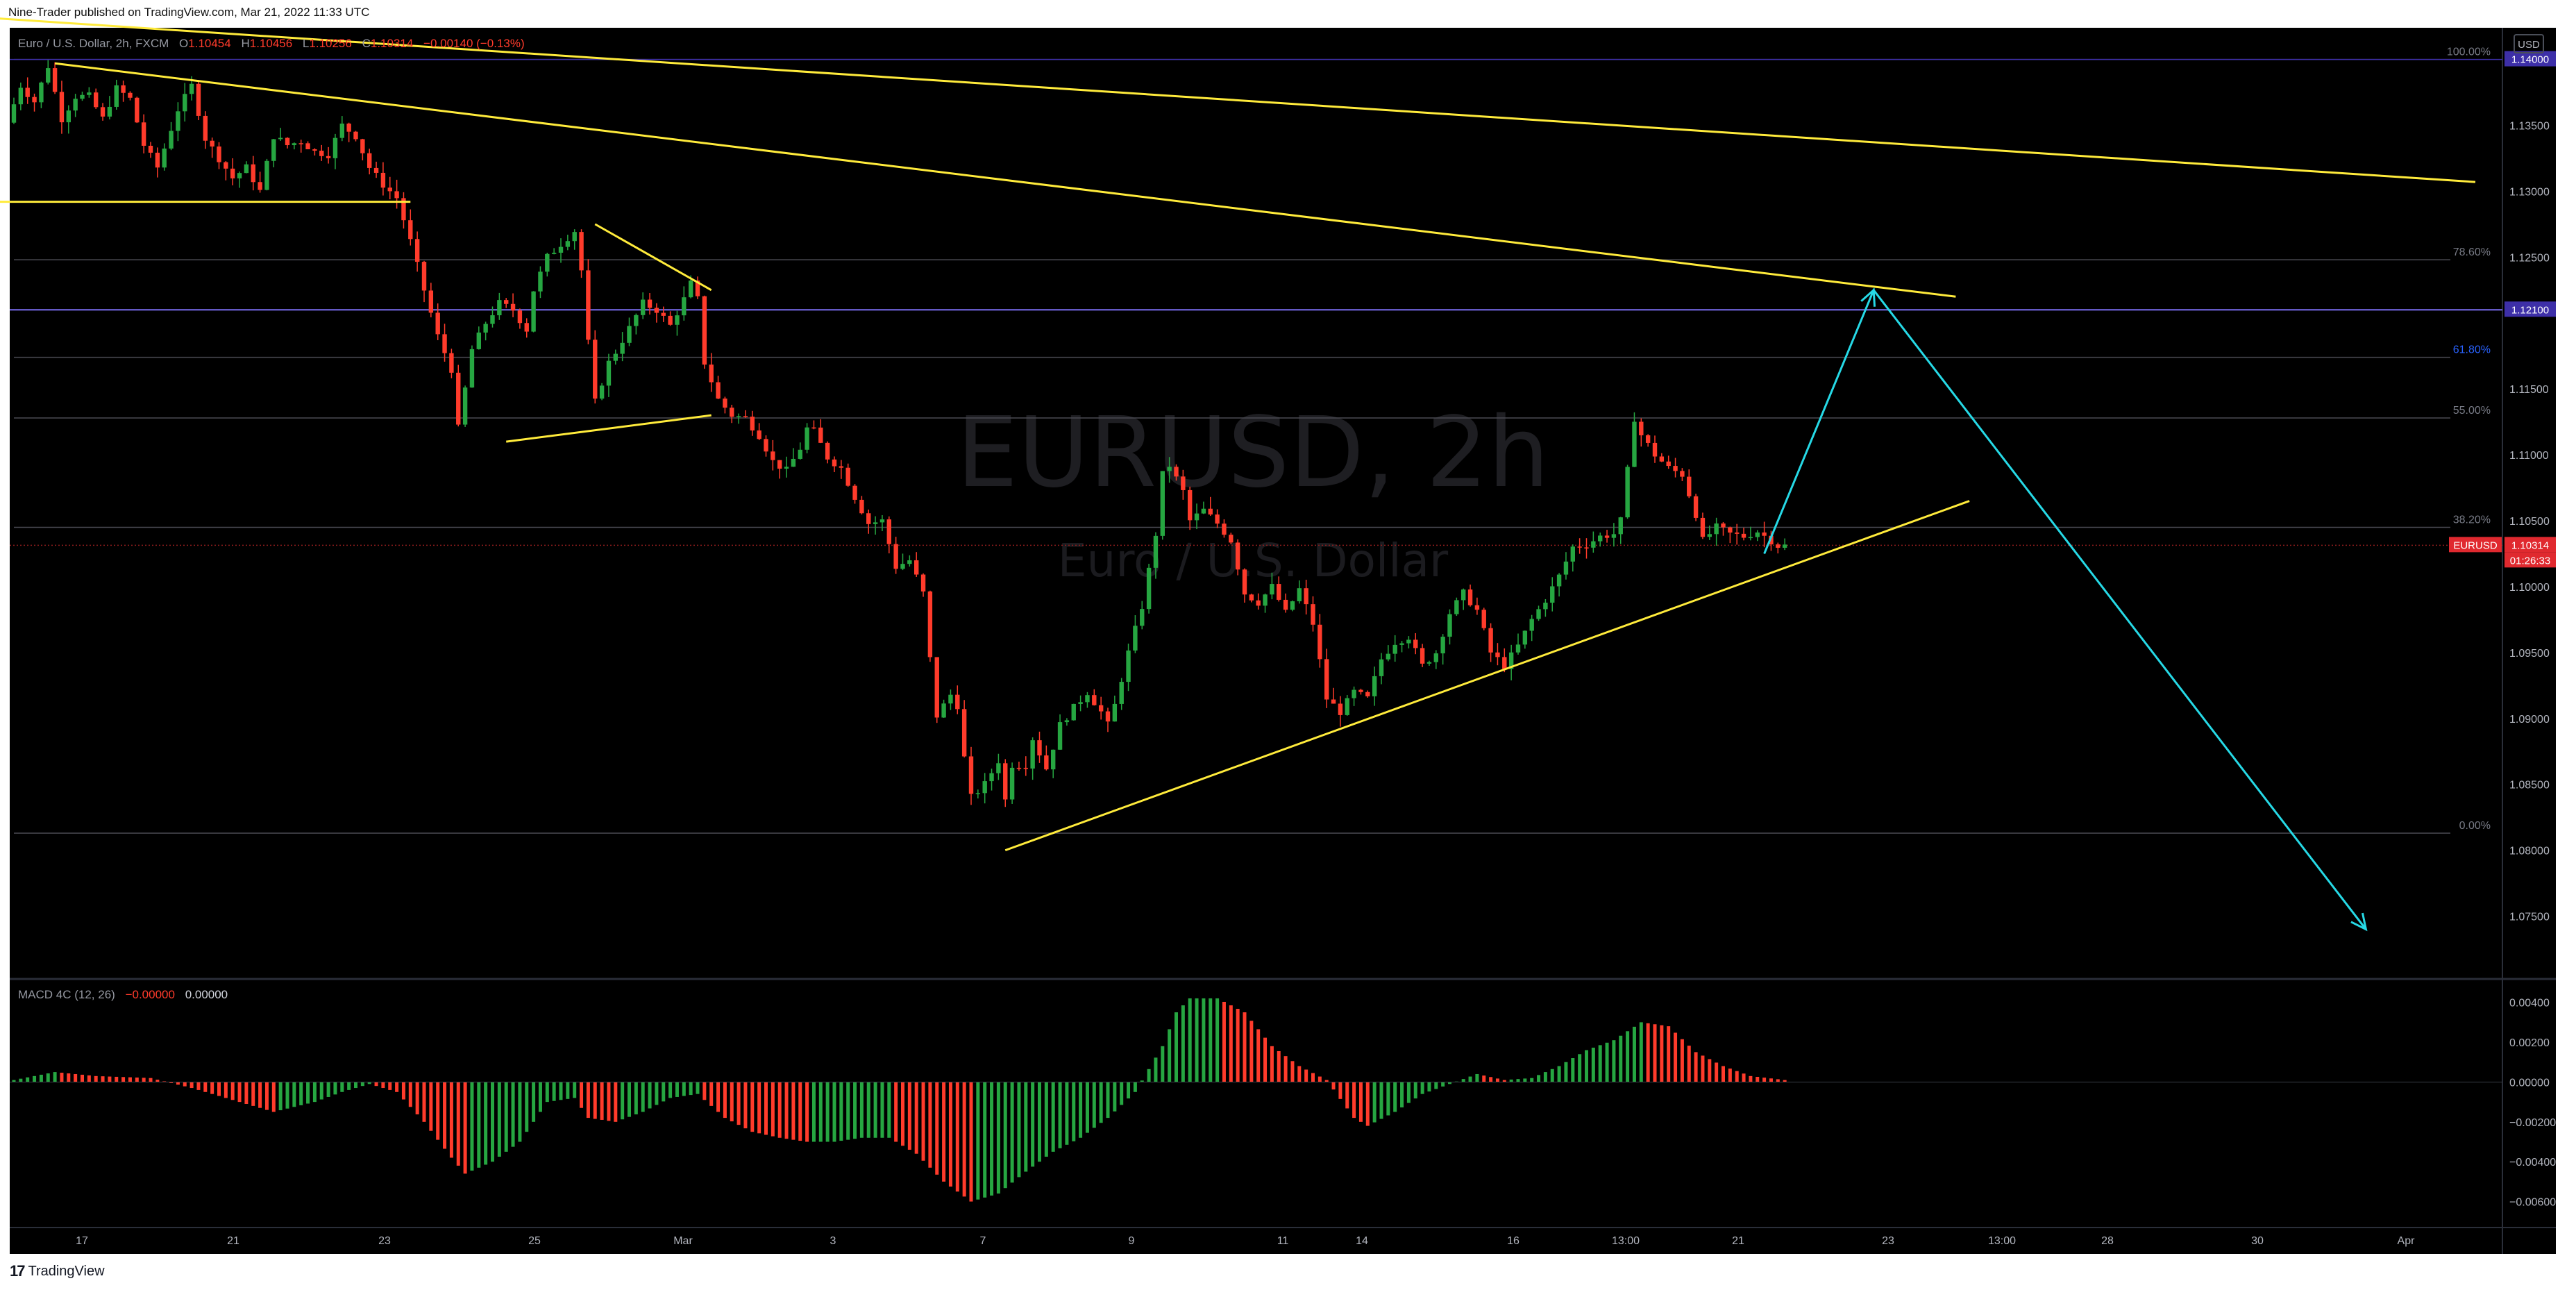  I want to click on symbol-label: EURUSD, so click(2475, 545).